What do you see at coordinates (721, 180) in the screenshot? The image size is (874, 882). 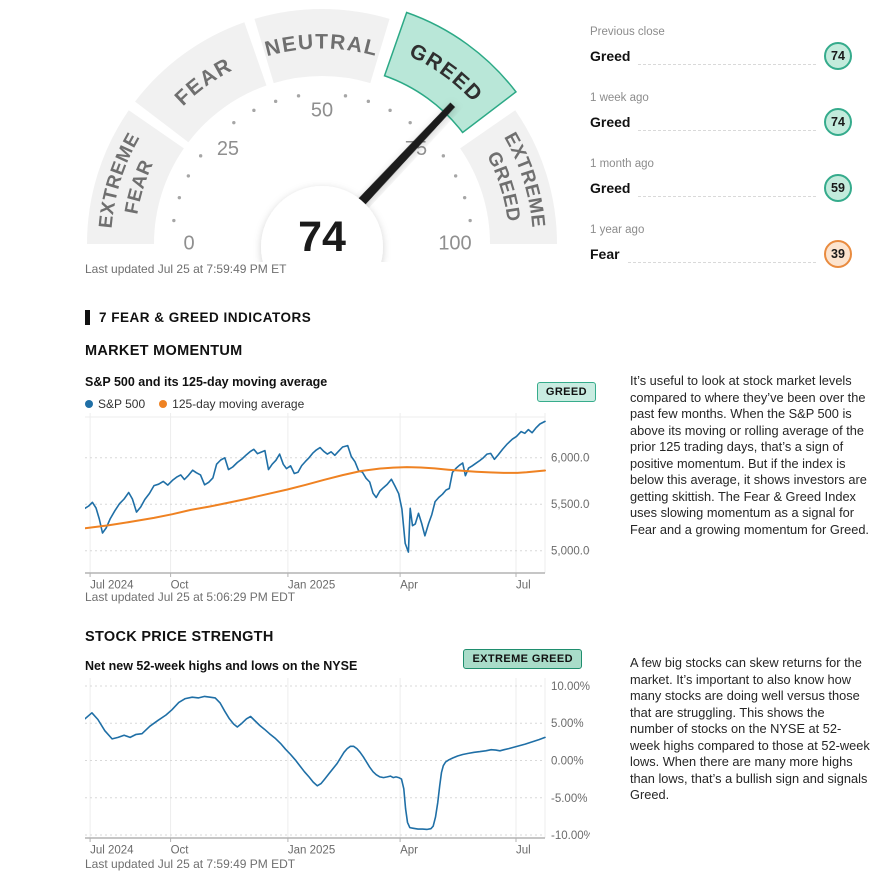 I see `history-row: 1 month ago Greed 59` at bounding box center [721, 180].